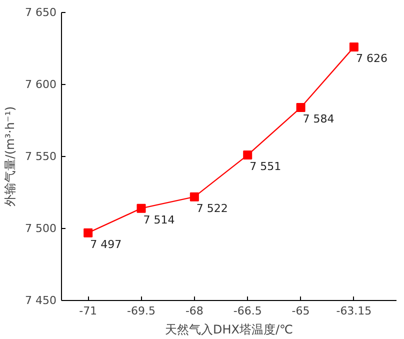  I want to click on x-tick-label: -65, so click(301, 311).